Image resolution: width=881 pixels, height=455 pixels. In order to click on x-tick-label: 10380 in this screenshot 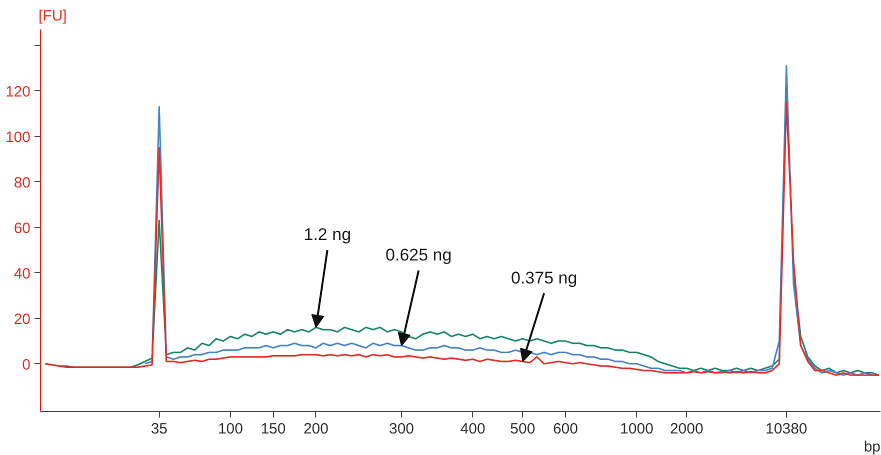, I will do `click(787, 429)`.